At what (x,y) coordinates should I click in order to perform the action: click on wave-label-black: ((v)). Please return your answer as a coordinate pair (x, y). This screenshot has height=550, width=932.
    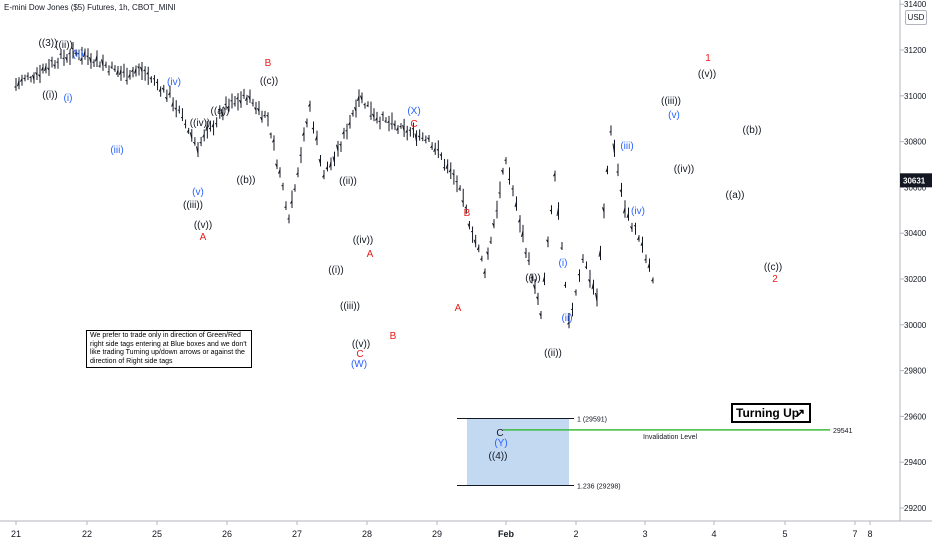
    Looking at the image, I should click on (707, 74).